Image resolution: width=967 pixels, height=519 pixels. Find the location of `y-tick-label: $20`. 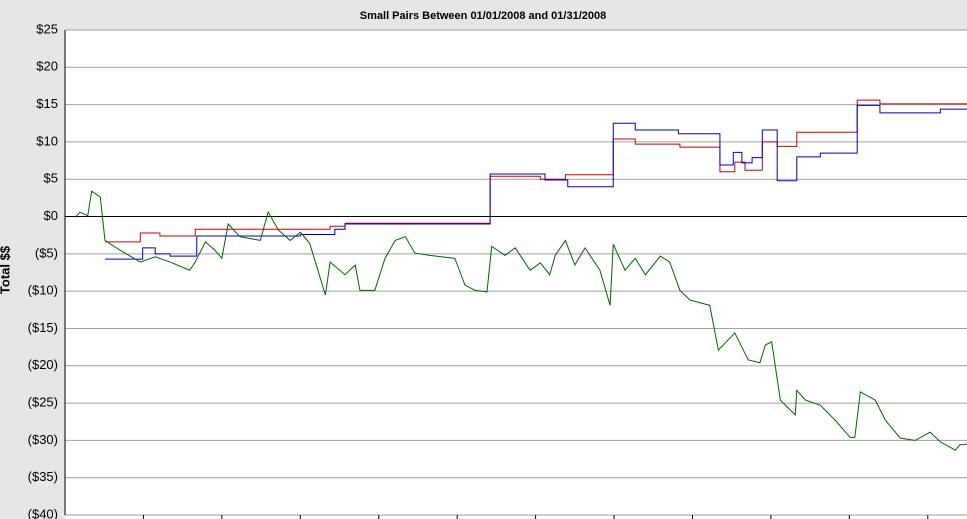

y-tick-label: $20 is located at coordinates (47, 66).